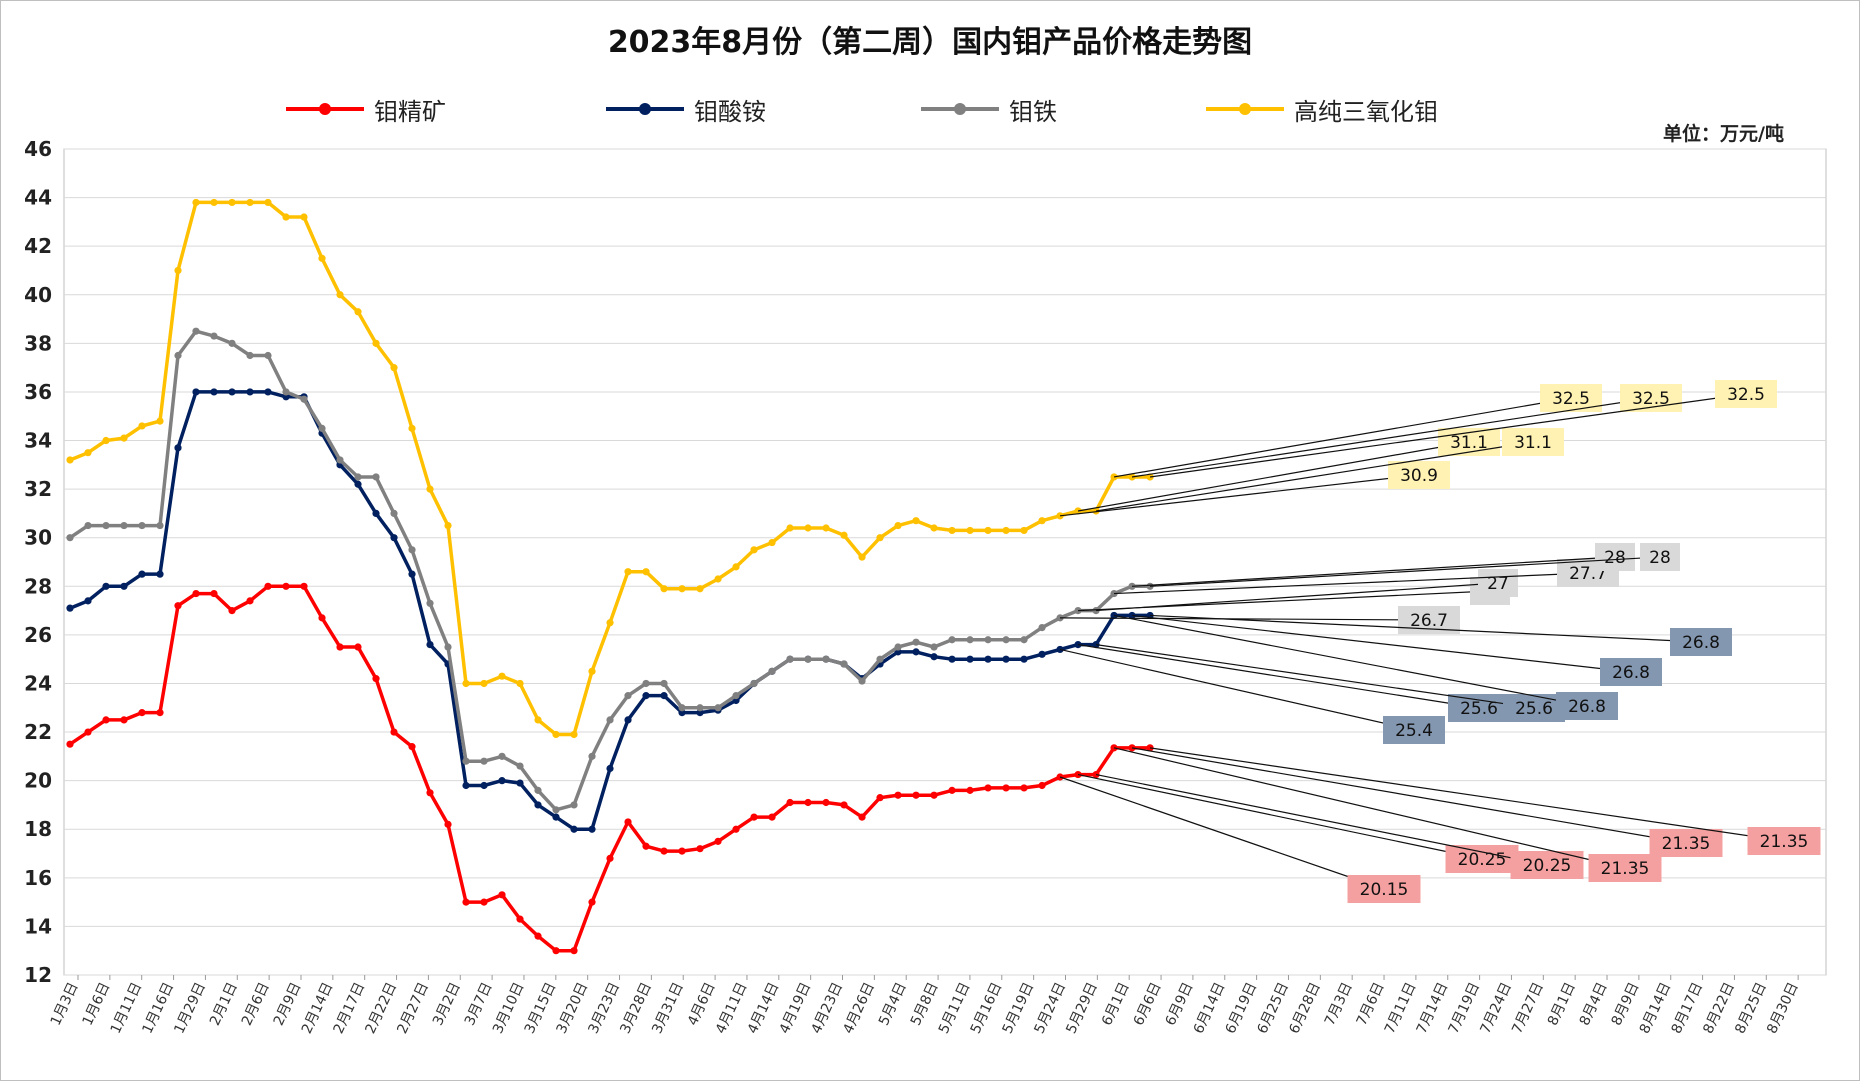 The width and height of the screenshot is (1860, 1081). I want to click on x-tick-label: 3月2日, so click(447, 1004).